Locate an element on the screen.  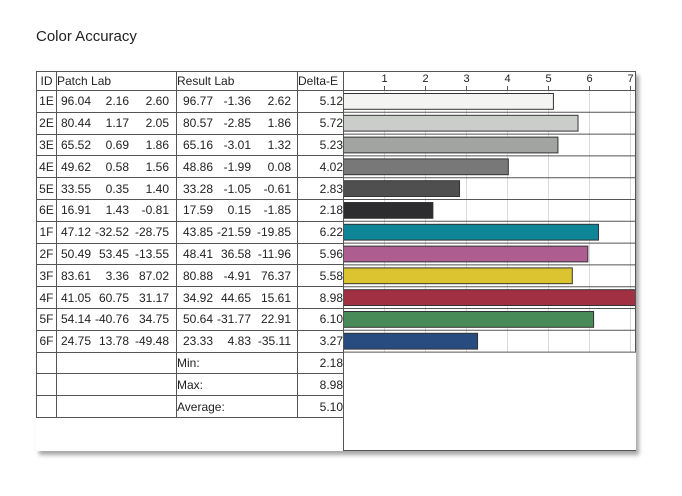
result-lab-values: 80.57 -2.85 1.86 is located at coordinates (237, 123).